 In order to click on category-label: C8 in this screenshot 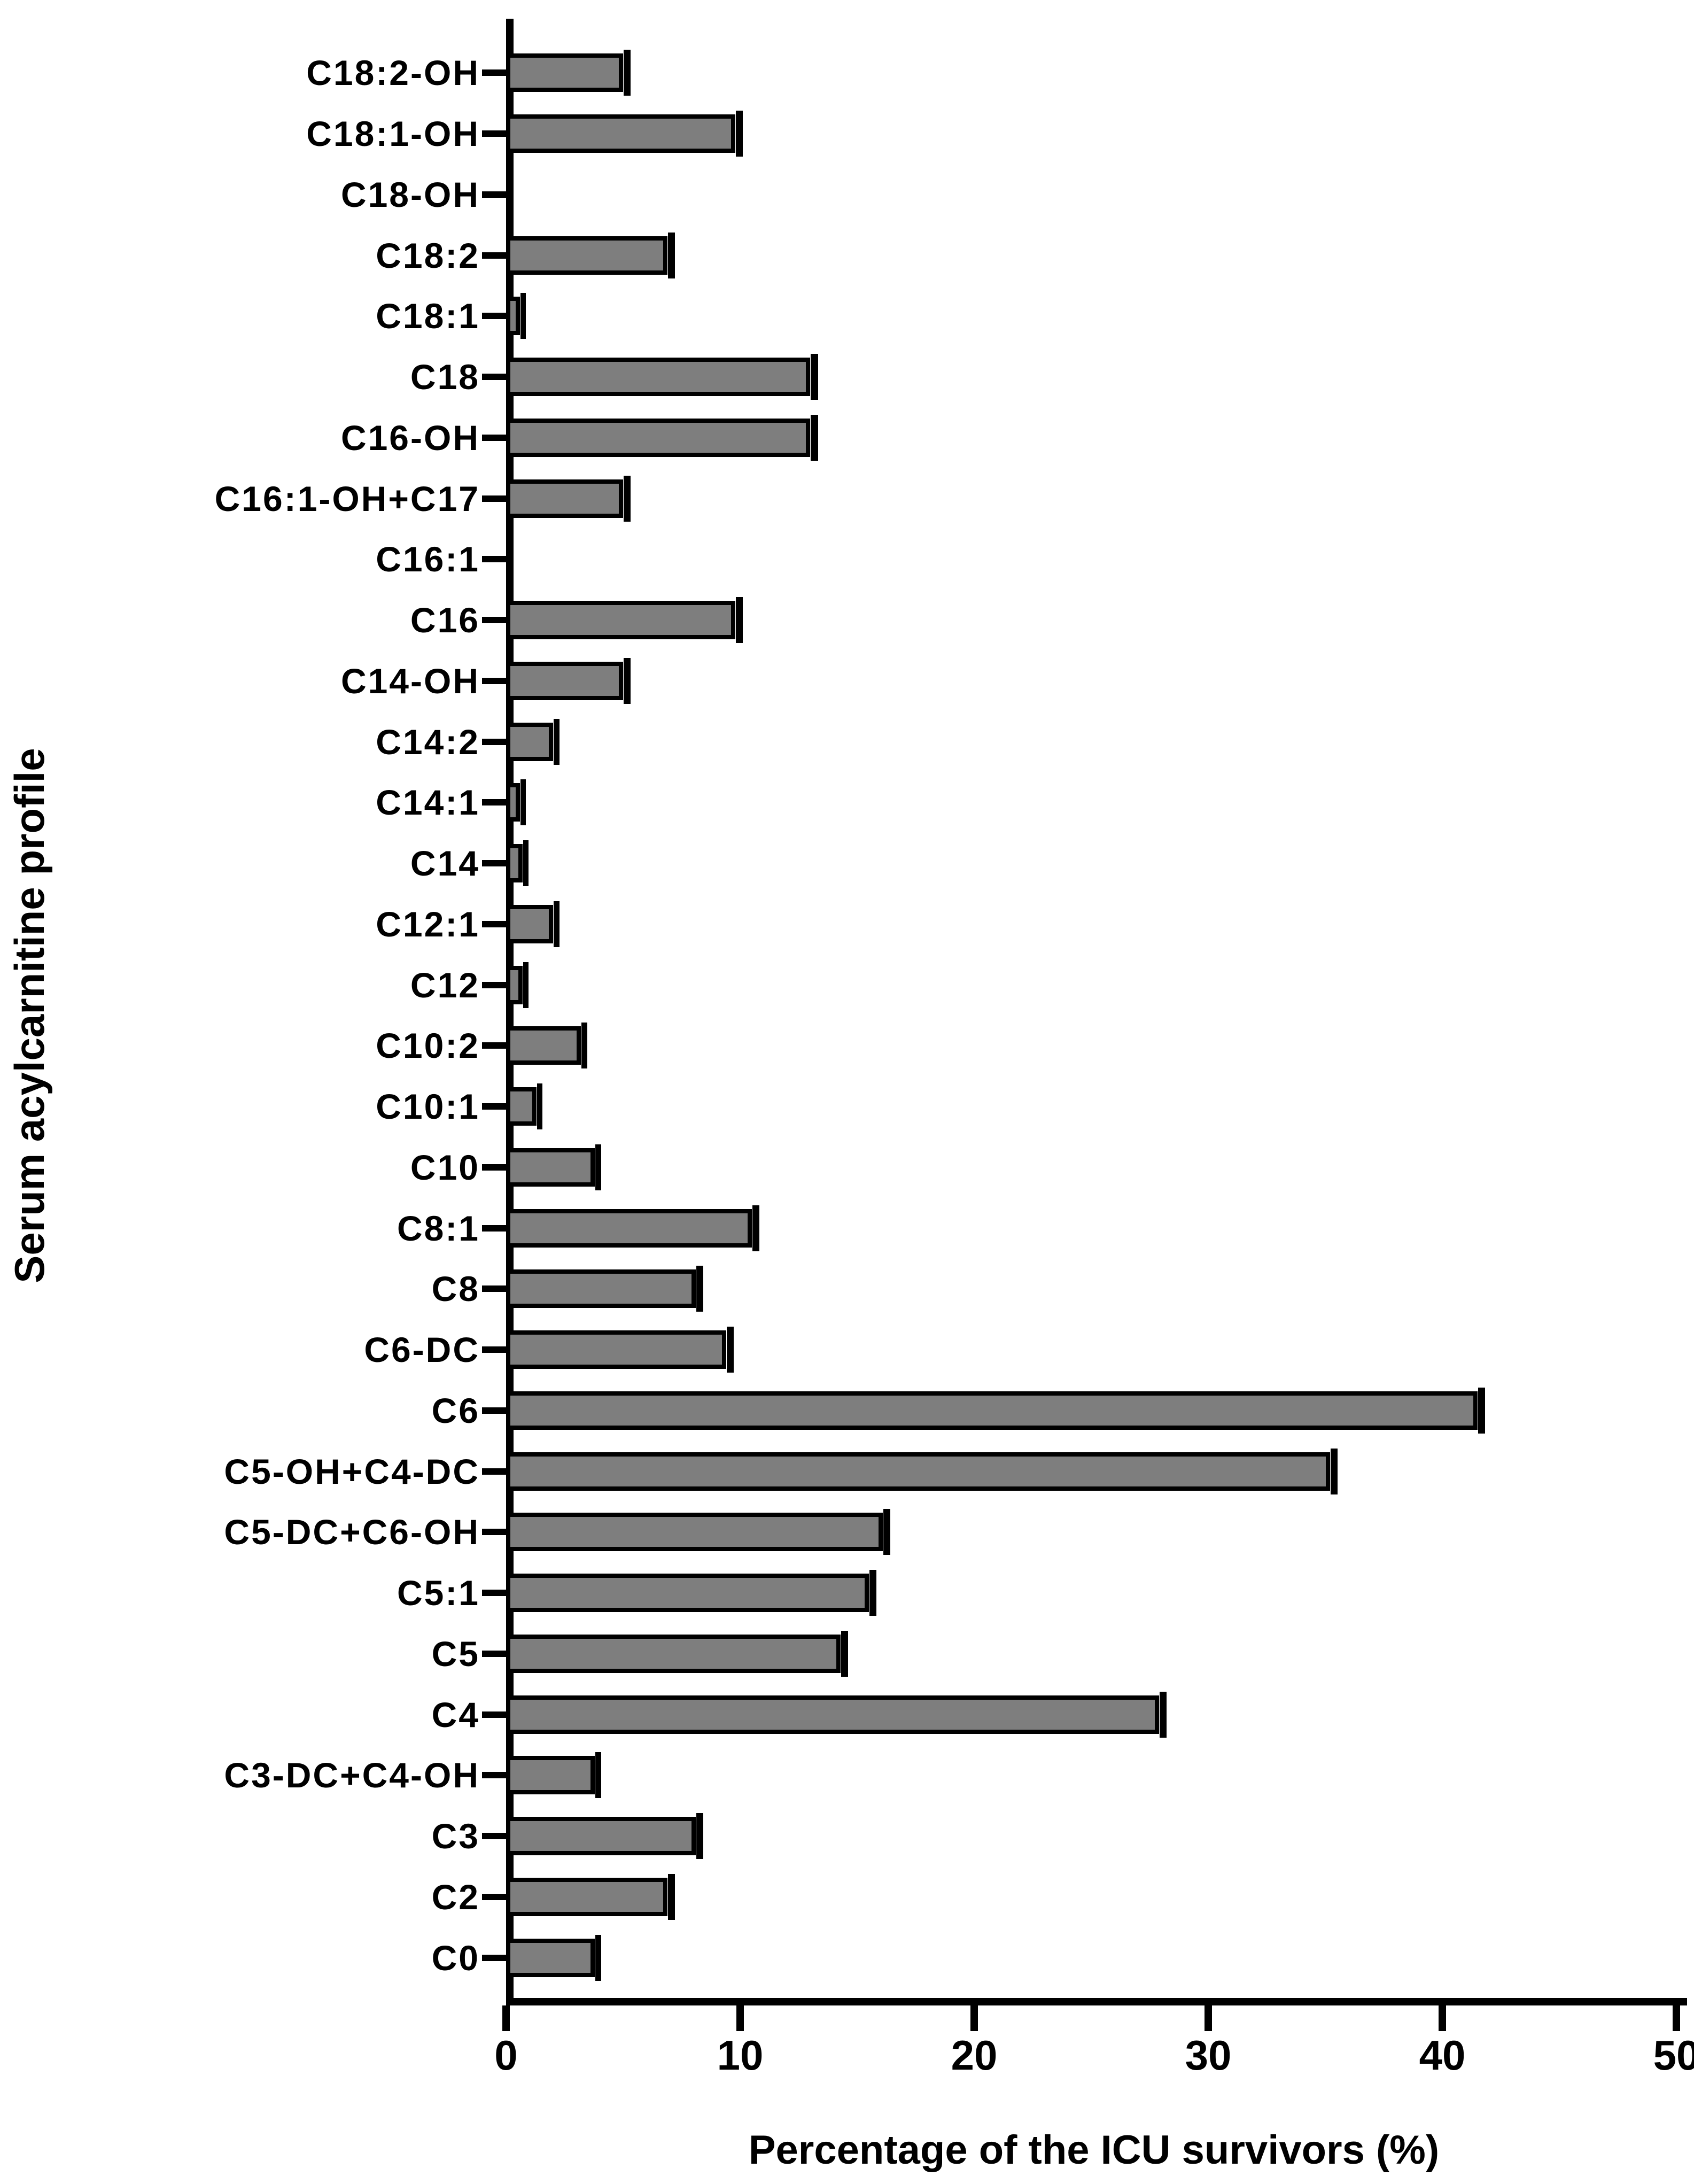, I will do `click(455, 1289)`.